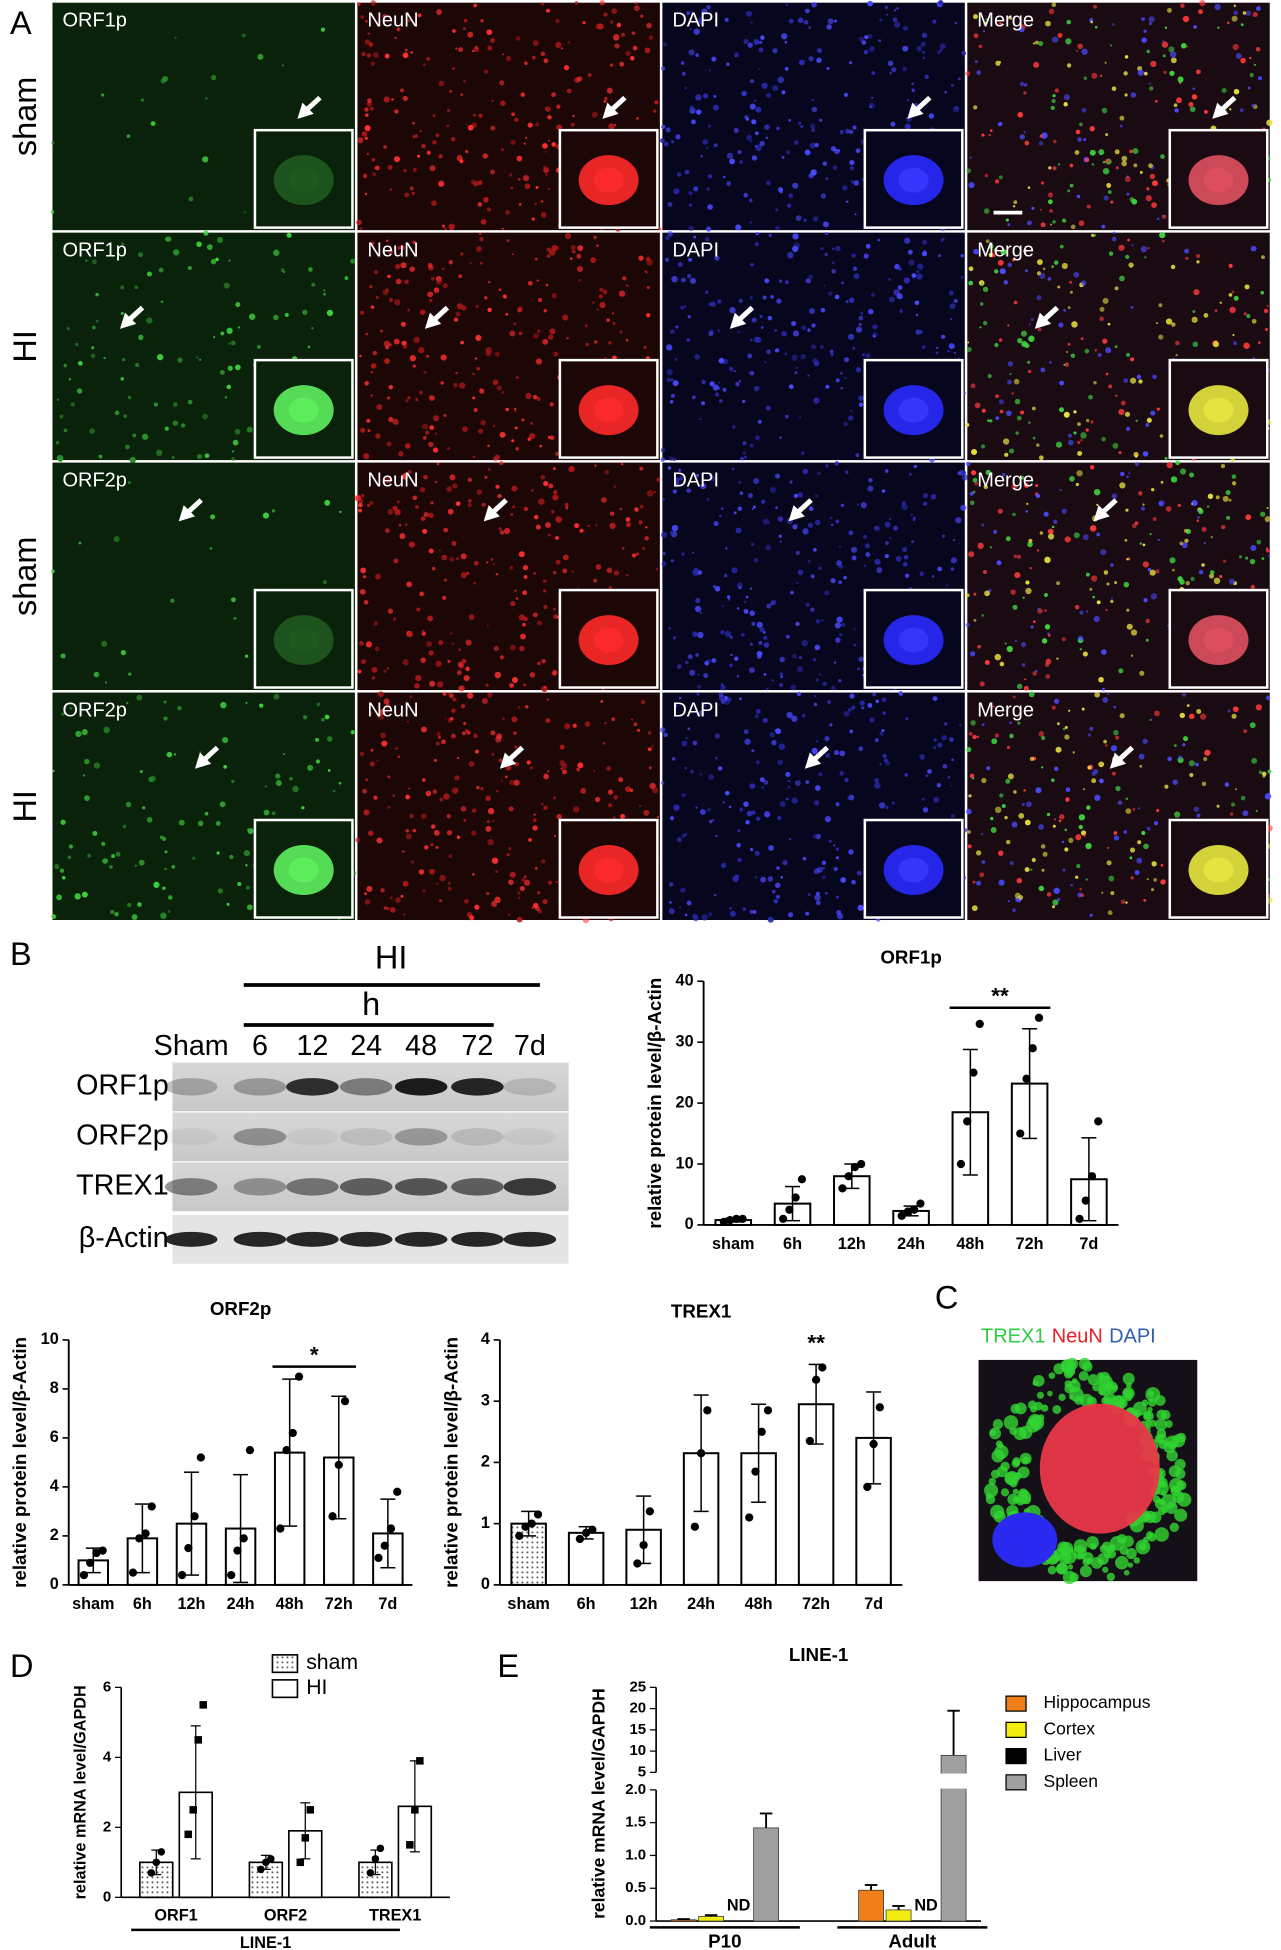  What do you see at coordinates (701, 1310) in the screenshot?
I see `chart-title: TREX1` at bounding box center [701, 1310].